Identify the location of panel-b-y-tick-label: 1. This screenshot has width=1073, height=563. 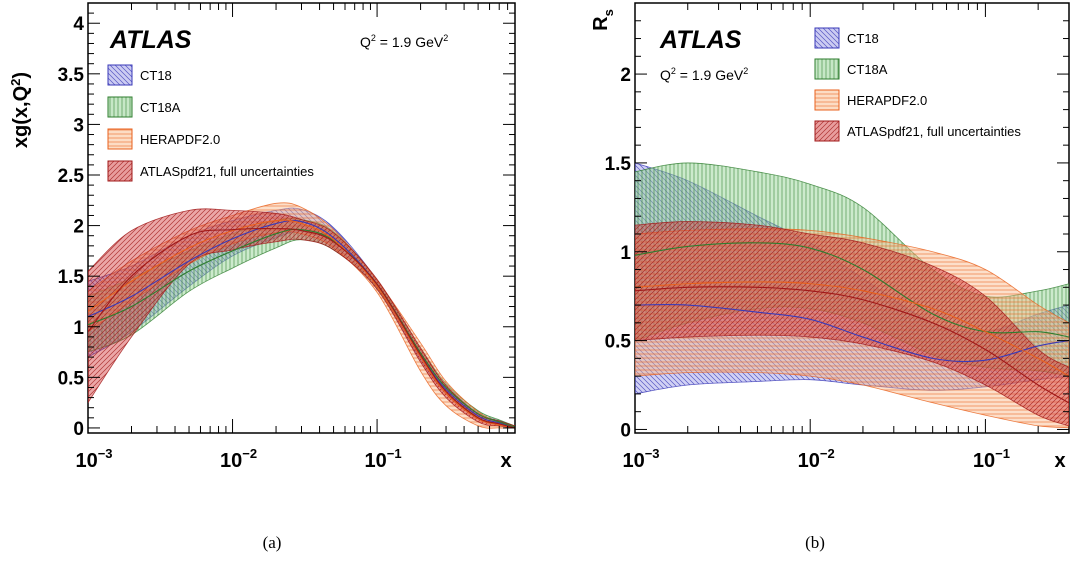
(625, 253).